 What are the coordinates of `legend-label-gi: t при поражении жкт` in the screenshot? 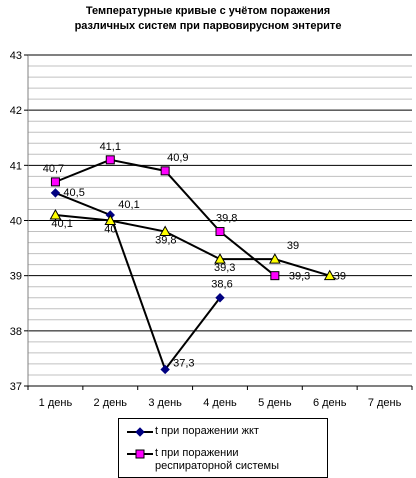 It's located at (207, 431).